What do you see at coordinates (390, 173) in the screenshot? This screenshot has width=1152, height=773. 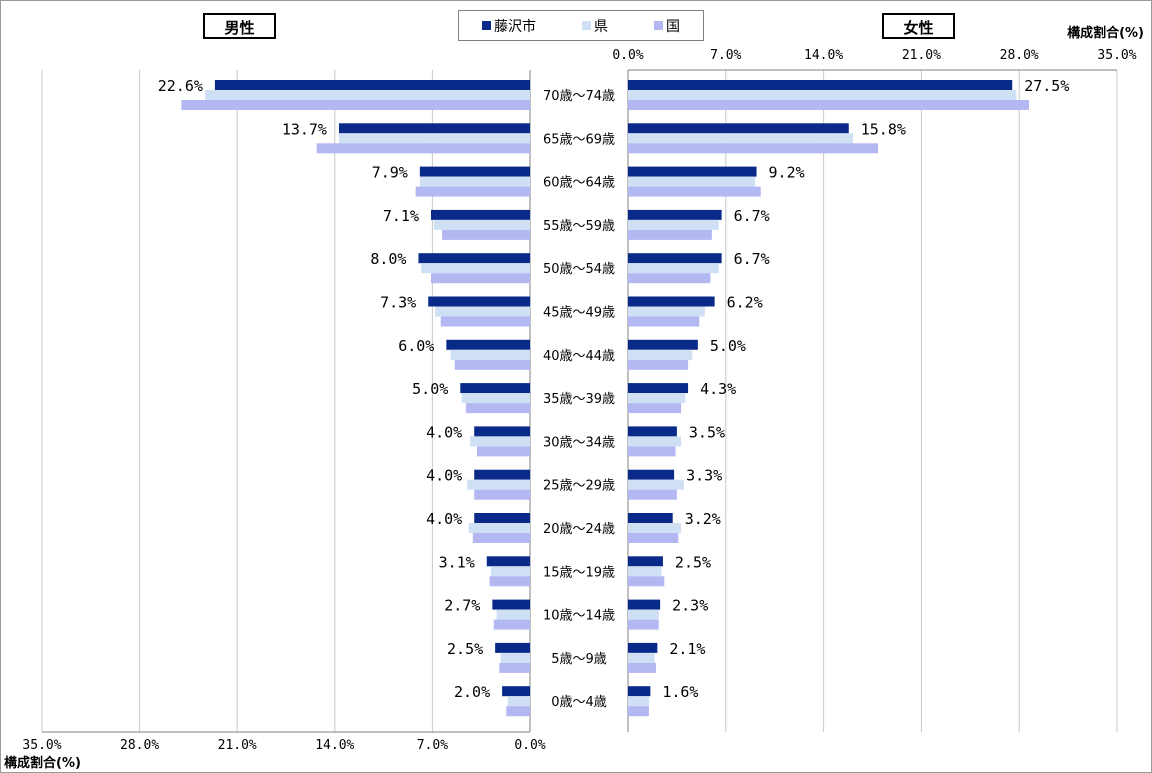 I see `male-data-label: 7.9%` at bounding box center [390, 173].